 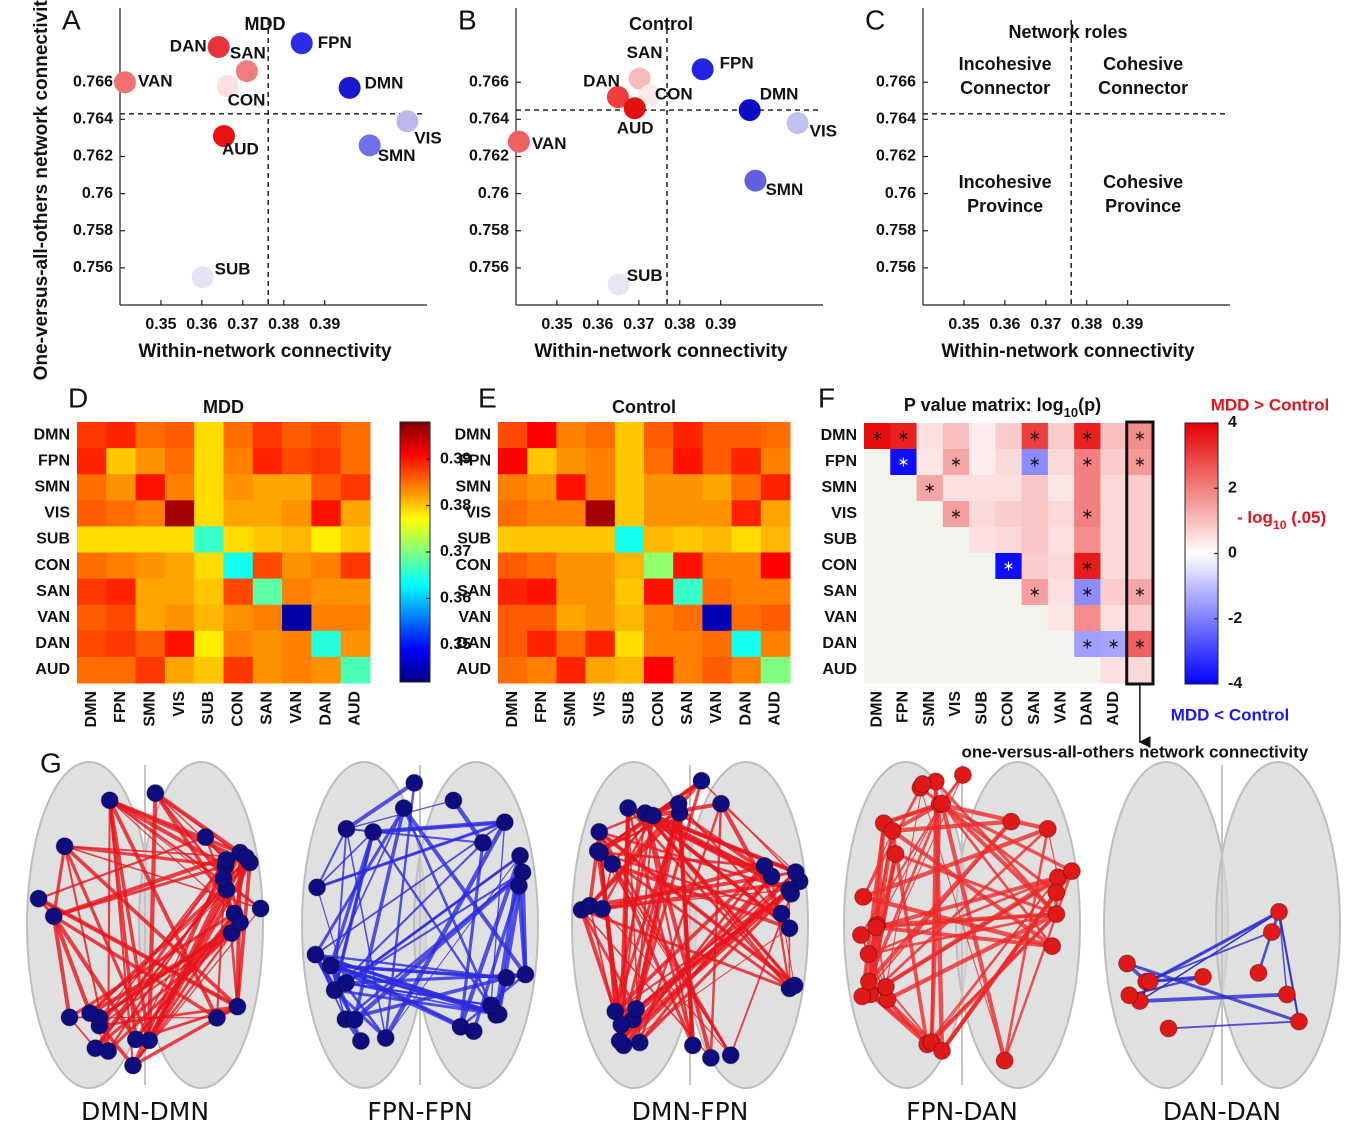 I want to click on column-label: SAN, so click(x=1034, y=708).